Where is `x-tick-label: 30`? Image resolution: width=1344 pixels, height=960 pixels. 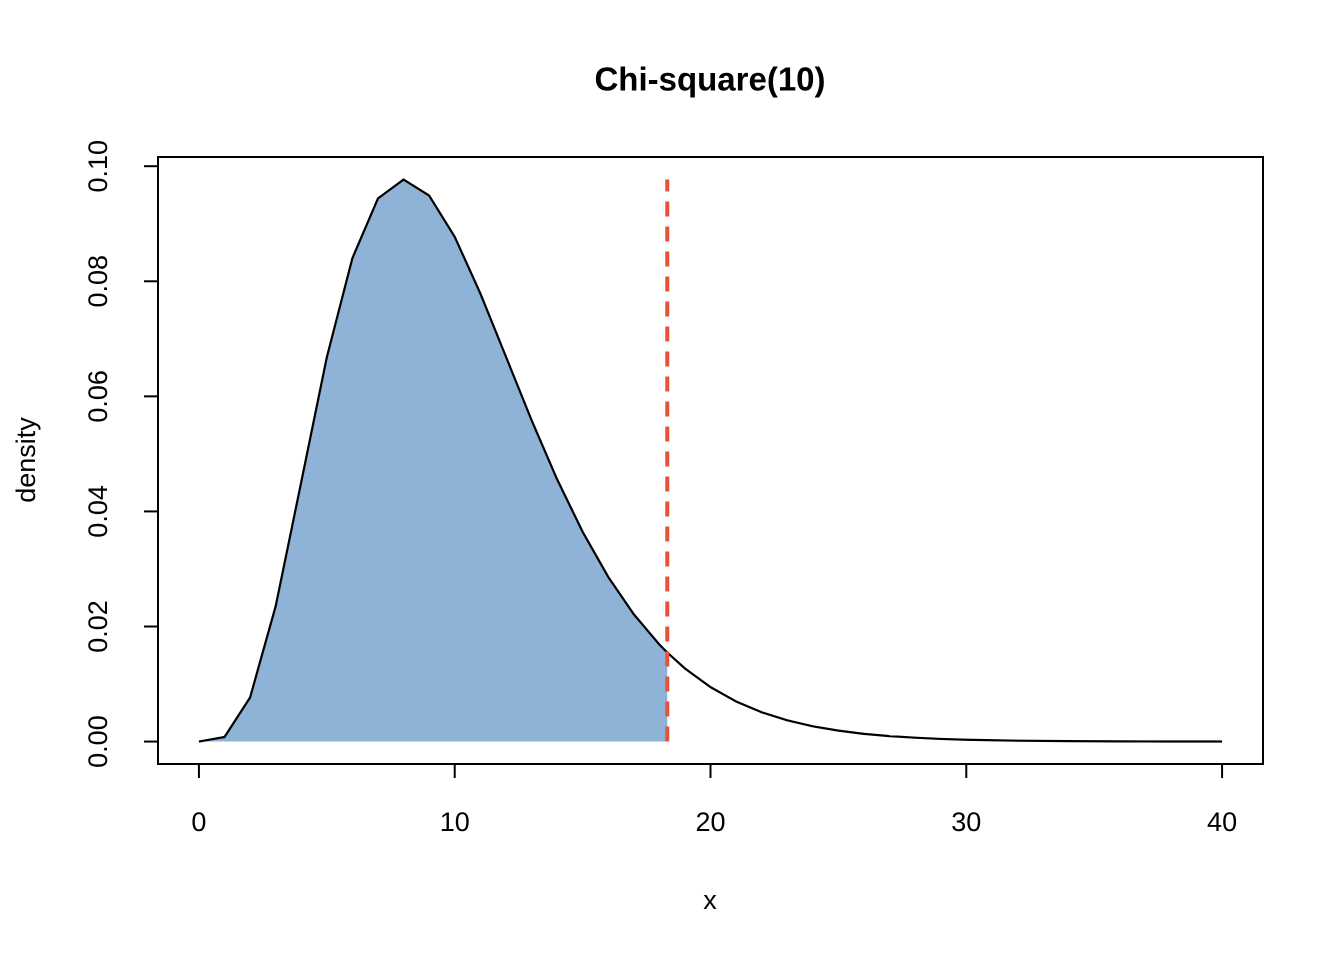
x-tick-label: 30 is located at coordinates (966, 822).